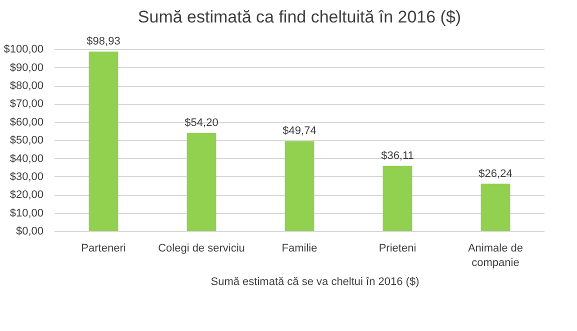 Image resolution: width=577 pixels, height=331 pixels. What do you see at coordinates (300, 17) in the screenshot?
I see `chart-title: Sumă estimată ca find cheltuită în 2016 ($)` at bounding box center [300, 17].